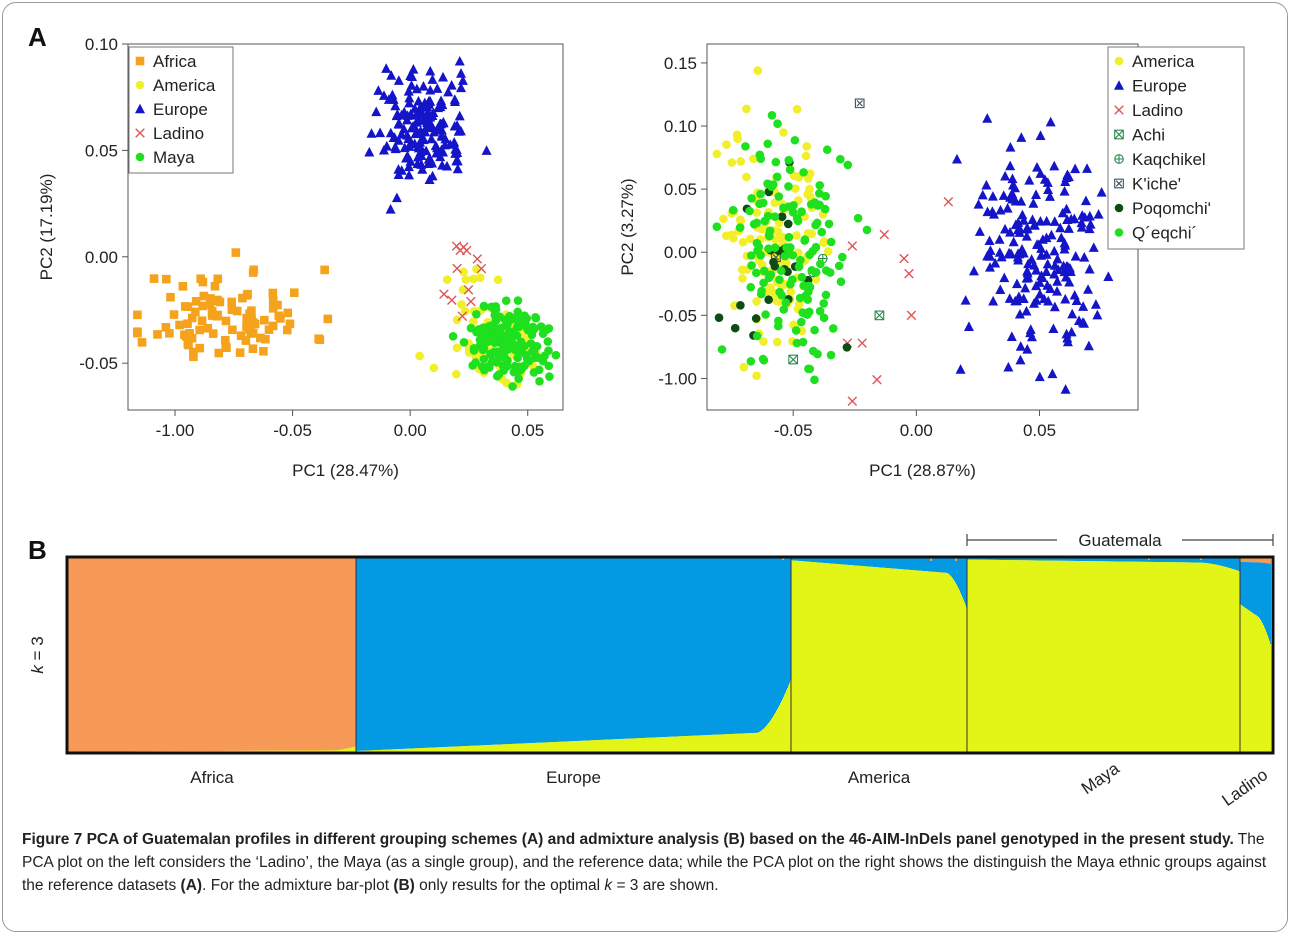  Describe the element at coordinates (680, 252) in the screenshot. I see `y-tick-label: 0.00` at that location.